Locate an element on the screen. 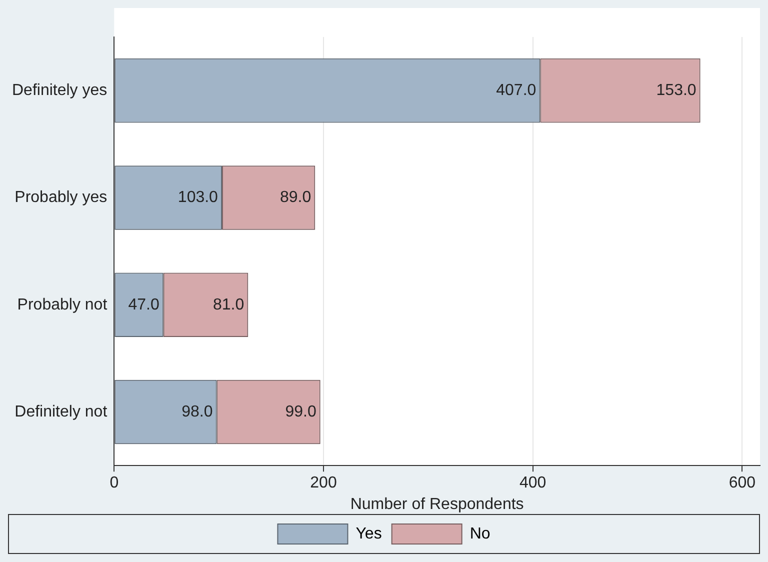  x-tick-label: 200 is located at coordinates (323, 483).